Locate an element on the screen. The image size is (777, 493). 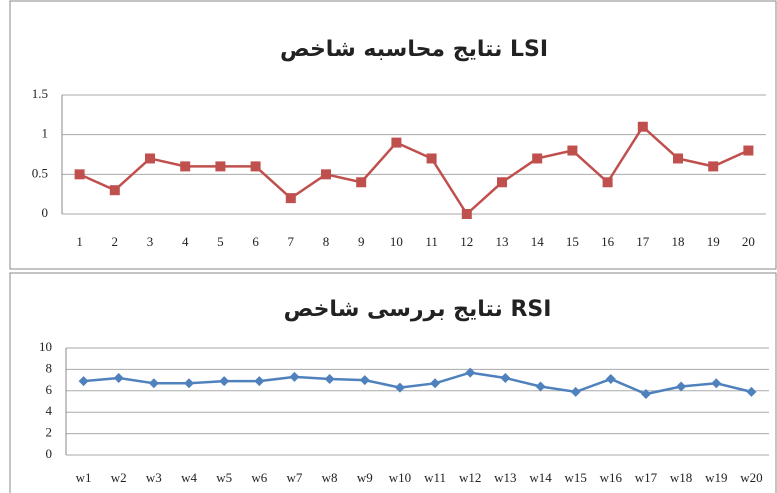
x-tick-label: w15 is located at coordinates (575, 477).